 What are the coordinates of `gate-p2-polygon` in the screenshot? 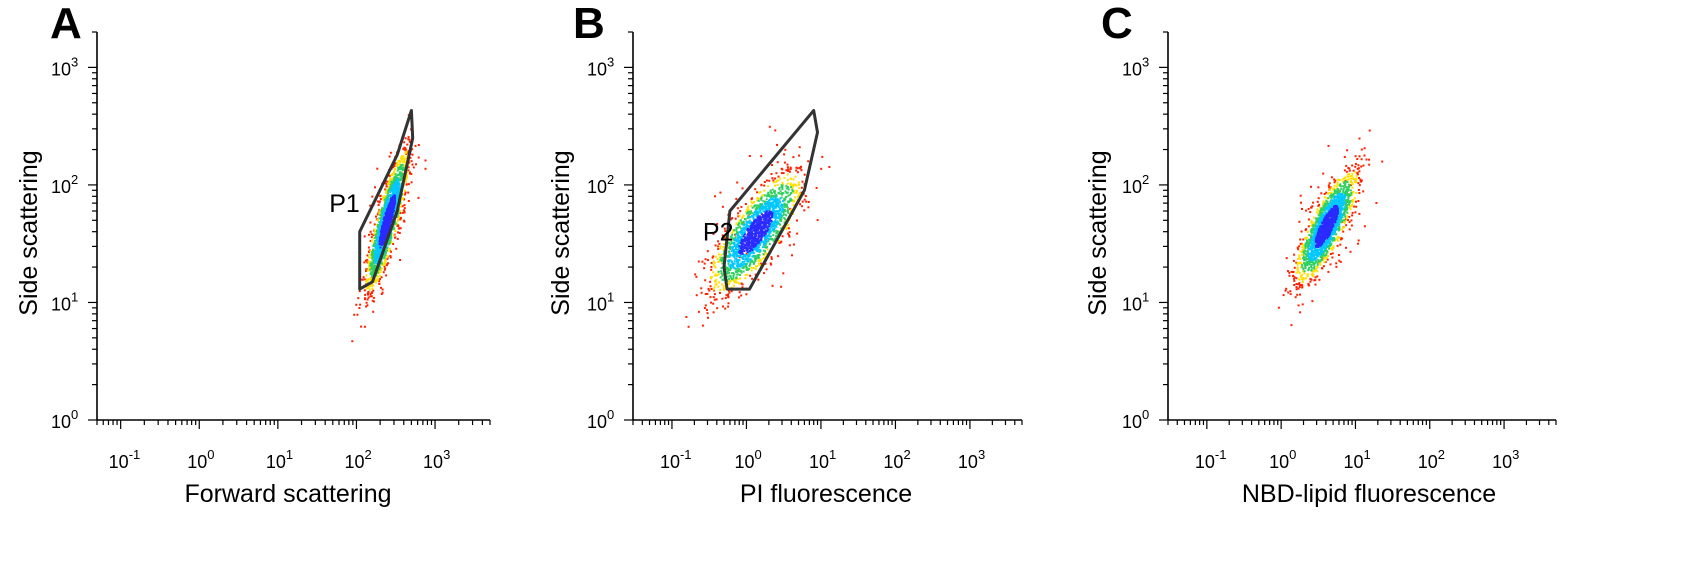 It's located at (770, 200).